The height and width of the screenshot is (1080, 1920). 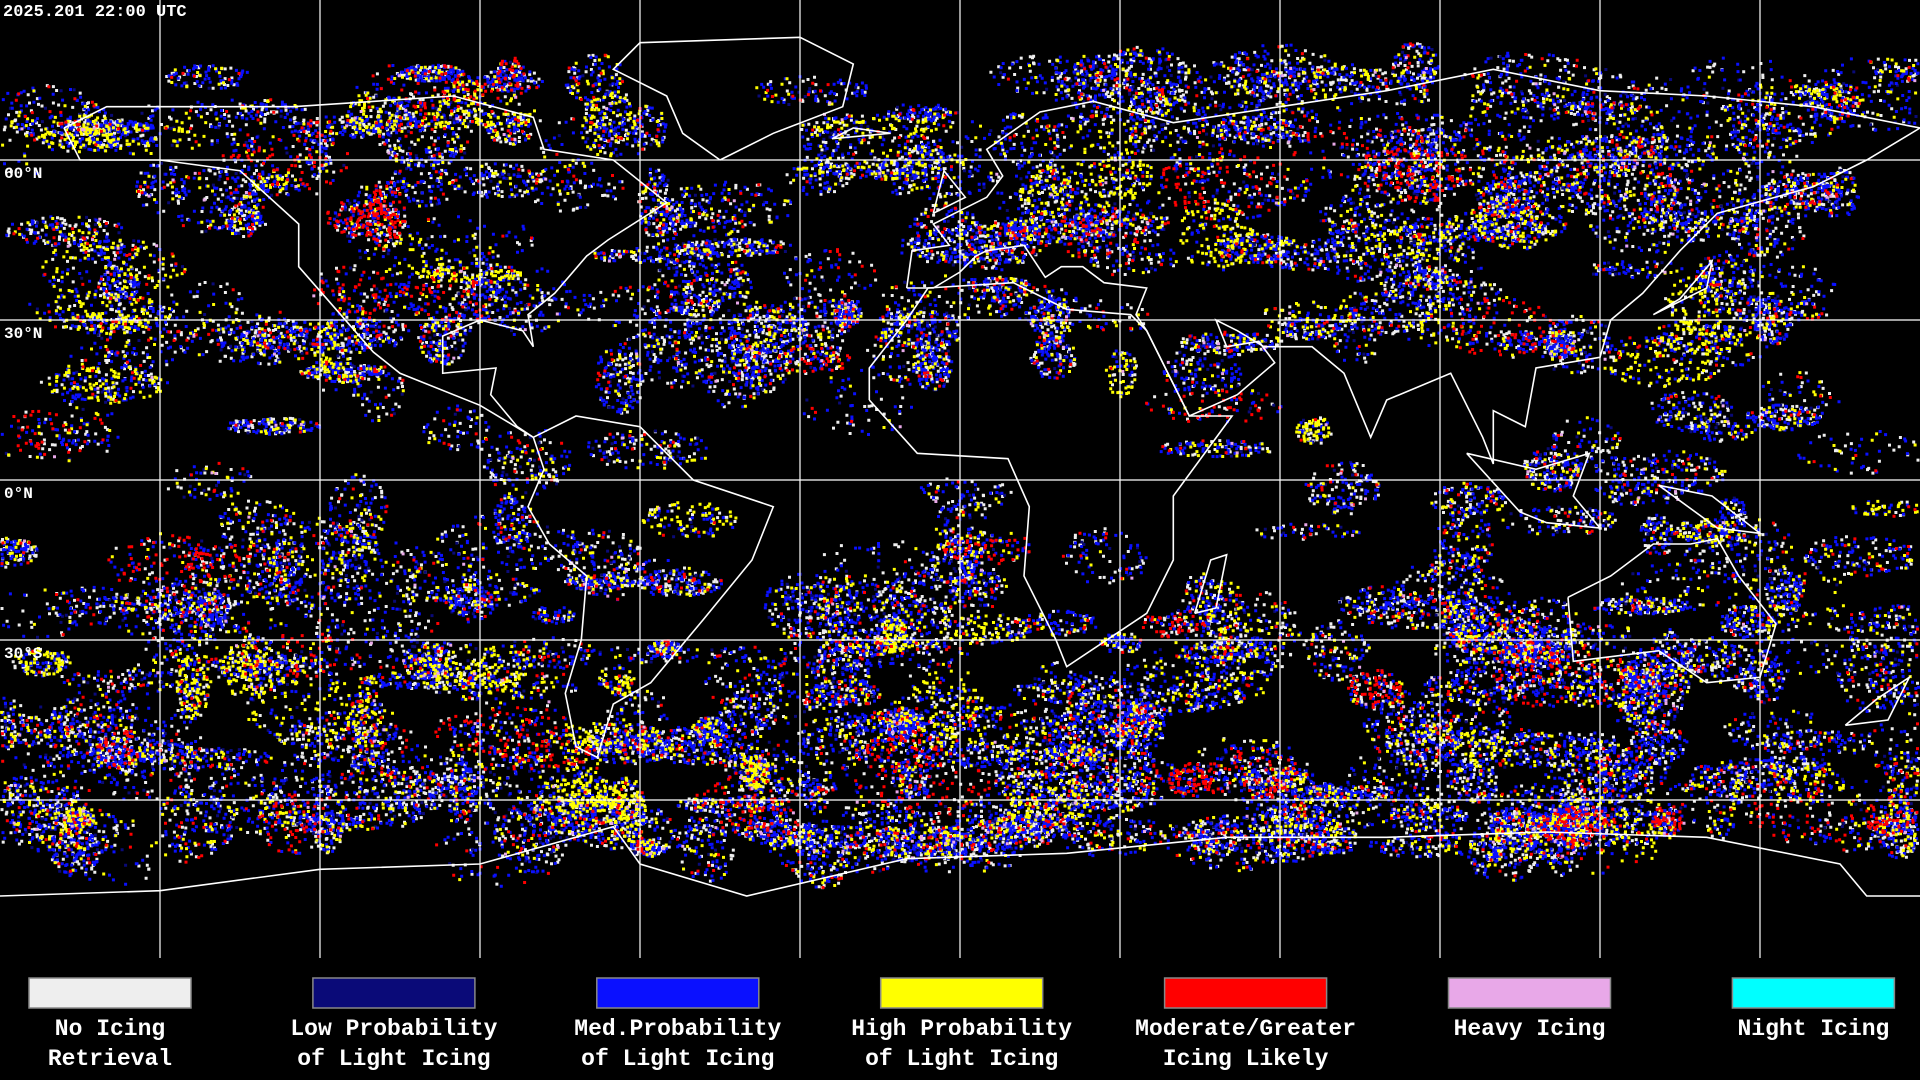 I want to click on legend-label: Icing Likely, so click(x=1246, y=1059).